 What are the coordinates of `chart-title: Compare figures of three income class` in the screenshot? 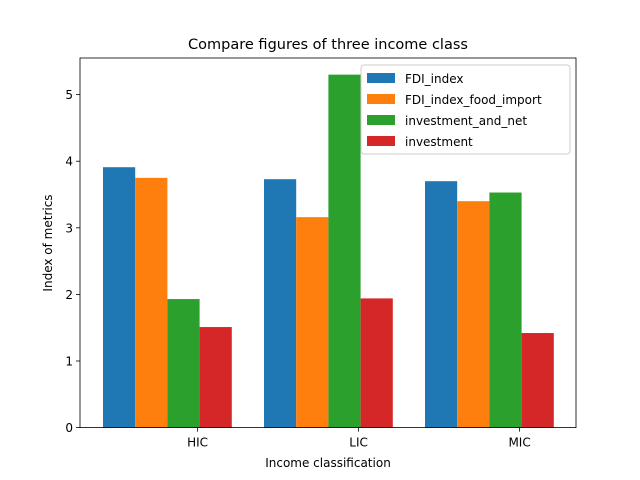 It's located at (328, 45).